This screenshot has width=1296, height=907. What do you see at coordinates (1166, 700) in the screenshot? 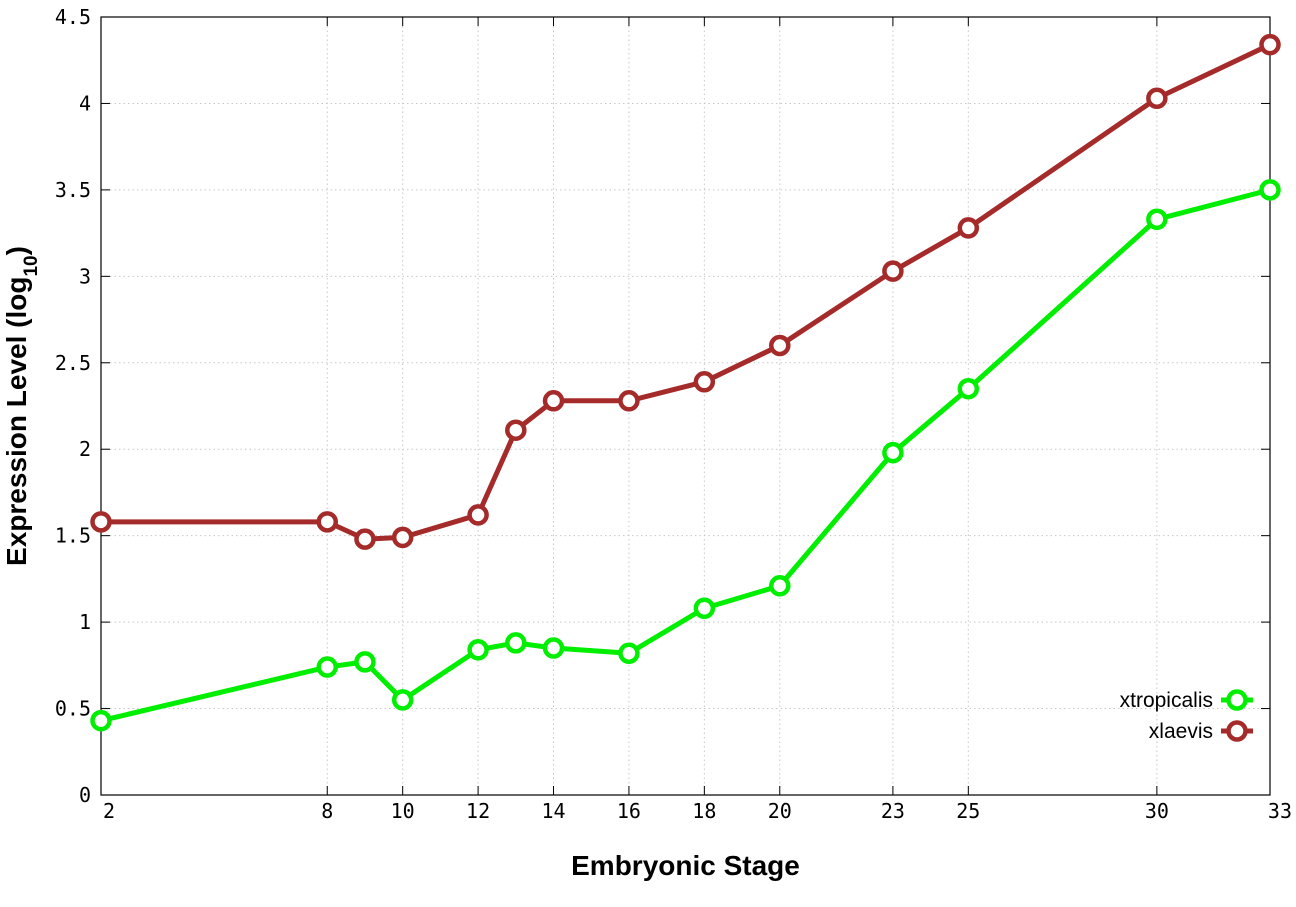
I see `legend-label: xtropicalis` at bounding box center [1166, 700].